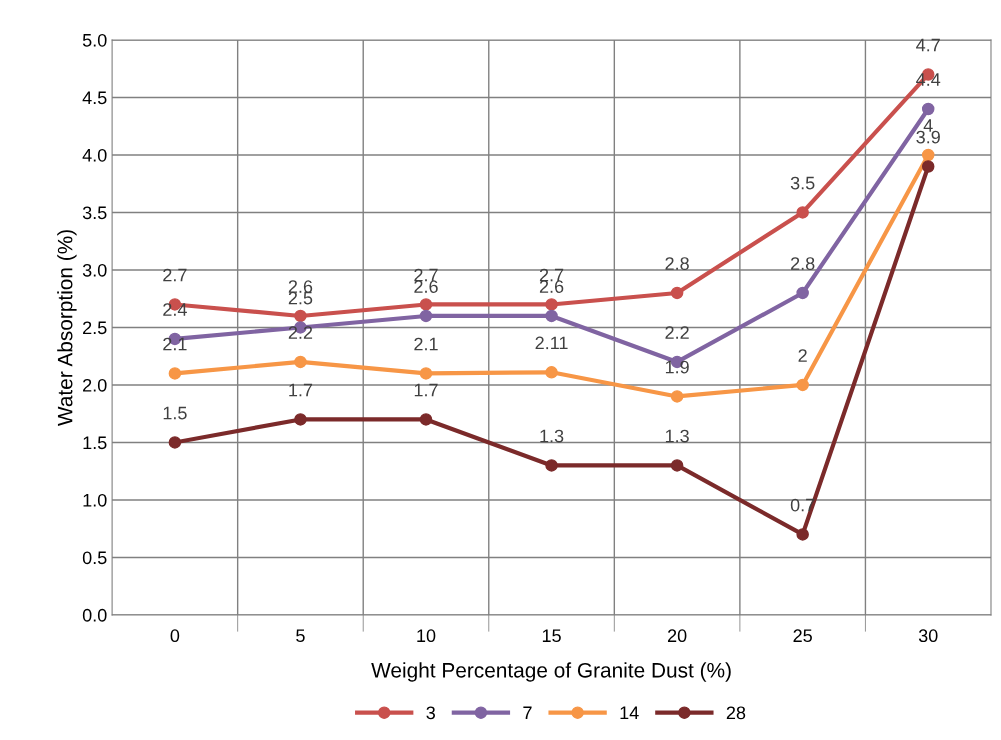  Describe the element at coordinates (94, 270) in the screenshot. I see `y-tick-label: 3.0` at that location.